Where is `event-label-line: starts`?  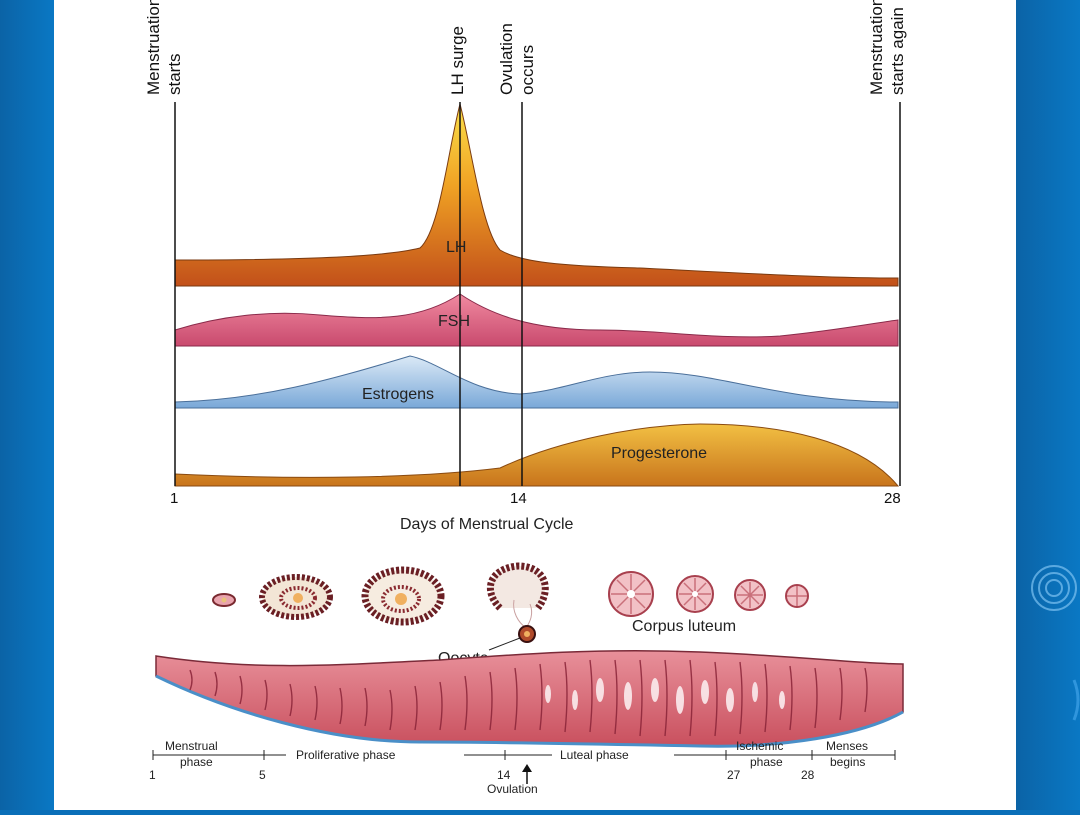
event-label-line: starts is located at coordinates (174, 74).